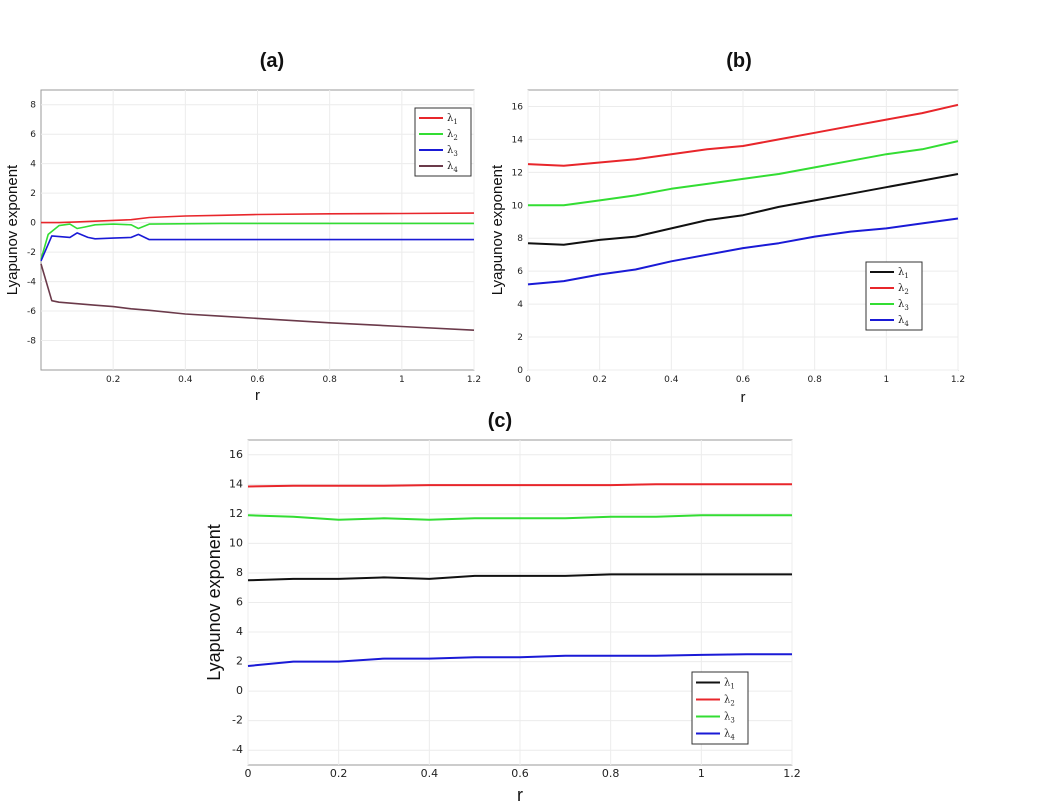 The width and height of the screenshot is (1059, 808). What do you see at coordinates (500, 421) in the screenshot?
I see `panel-c-label: (c)` at bounding box center [500, 421].